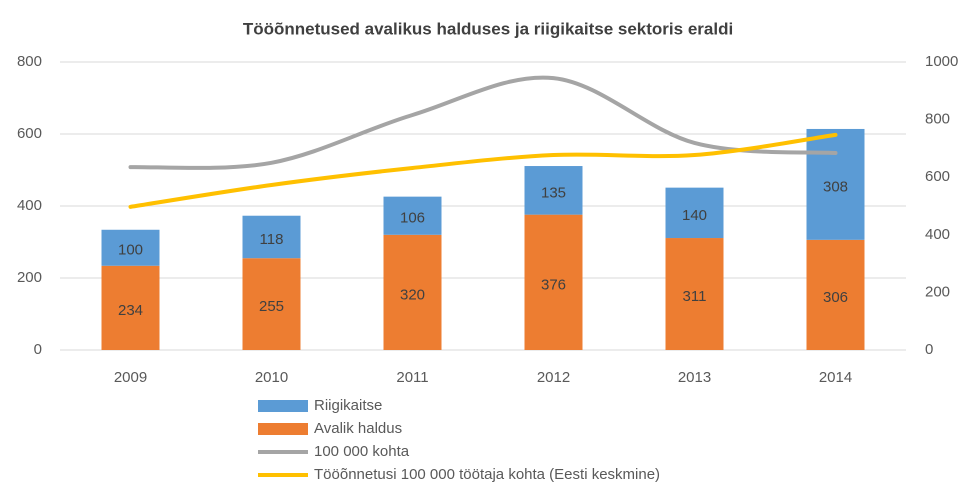 The image size is (973, 489). What do you see at coordinates (271, 377) in the screenshot?
I see `x-tick-label: 2010` at bounding box center [271, 377].